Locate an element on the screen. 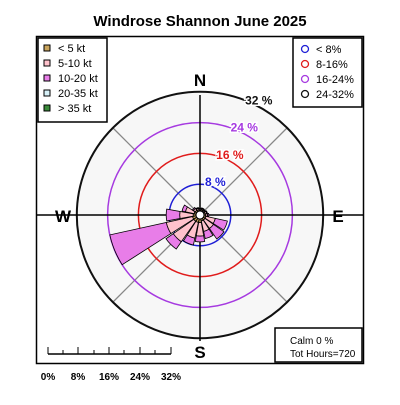 This screenshot has height=405, width=400. ring-label-32: 32 % is located at coordinates (259, 100).